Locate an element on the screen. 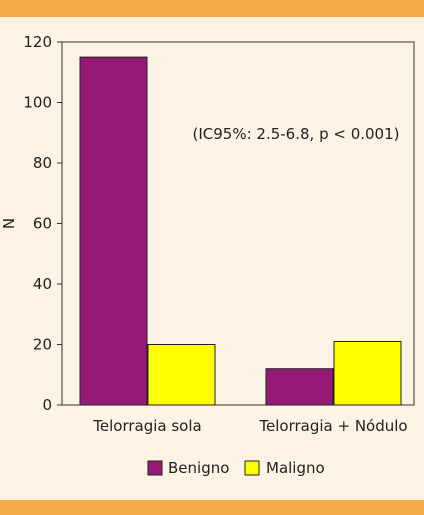  y-tick-label: 60 is located at coordinates (42, 224).